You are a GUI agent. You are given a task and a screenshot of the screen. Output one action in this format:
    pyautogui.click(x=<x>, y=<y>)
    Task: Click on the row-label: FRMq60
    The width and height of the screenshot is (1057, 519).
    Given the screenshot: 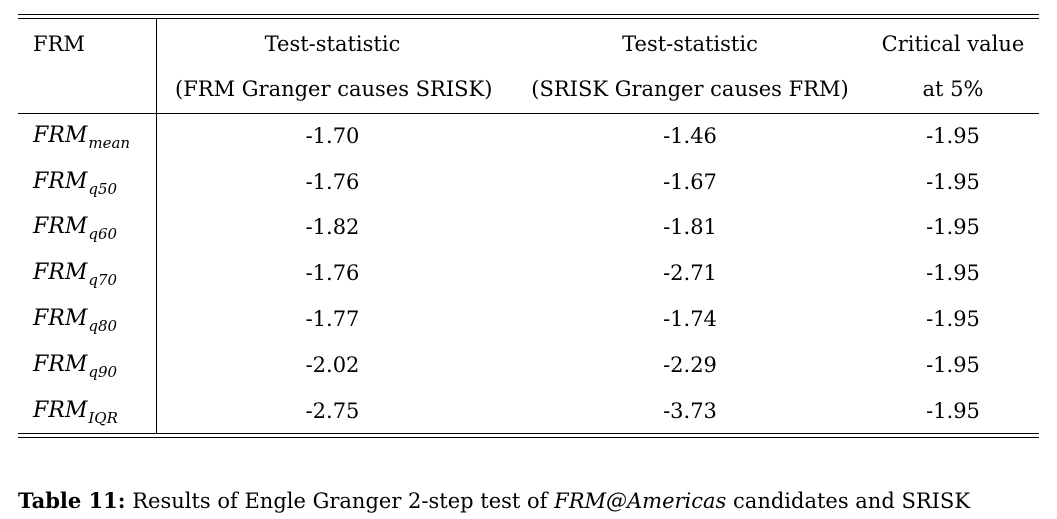 What is the action you would take?
    pyautogui.click(x=75, y=229)
    